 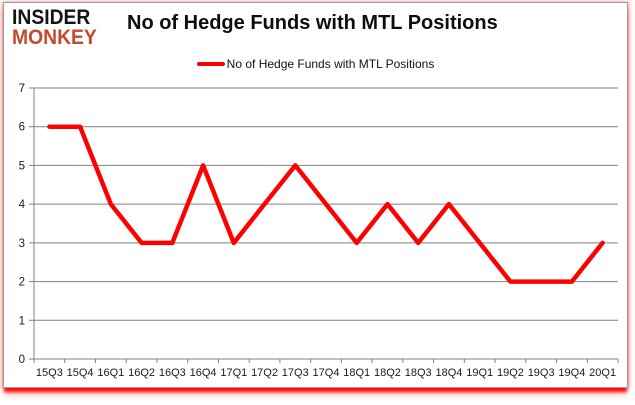 What do you see at coordinates (602, 373) in the screenshot?
I see `x-tick-label: 20Q1` at bounding box center [602, 373].